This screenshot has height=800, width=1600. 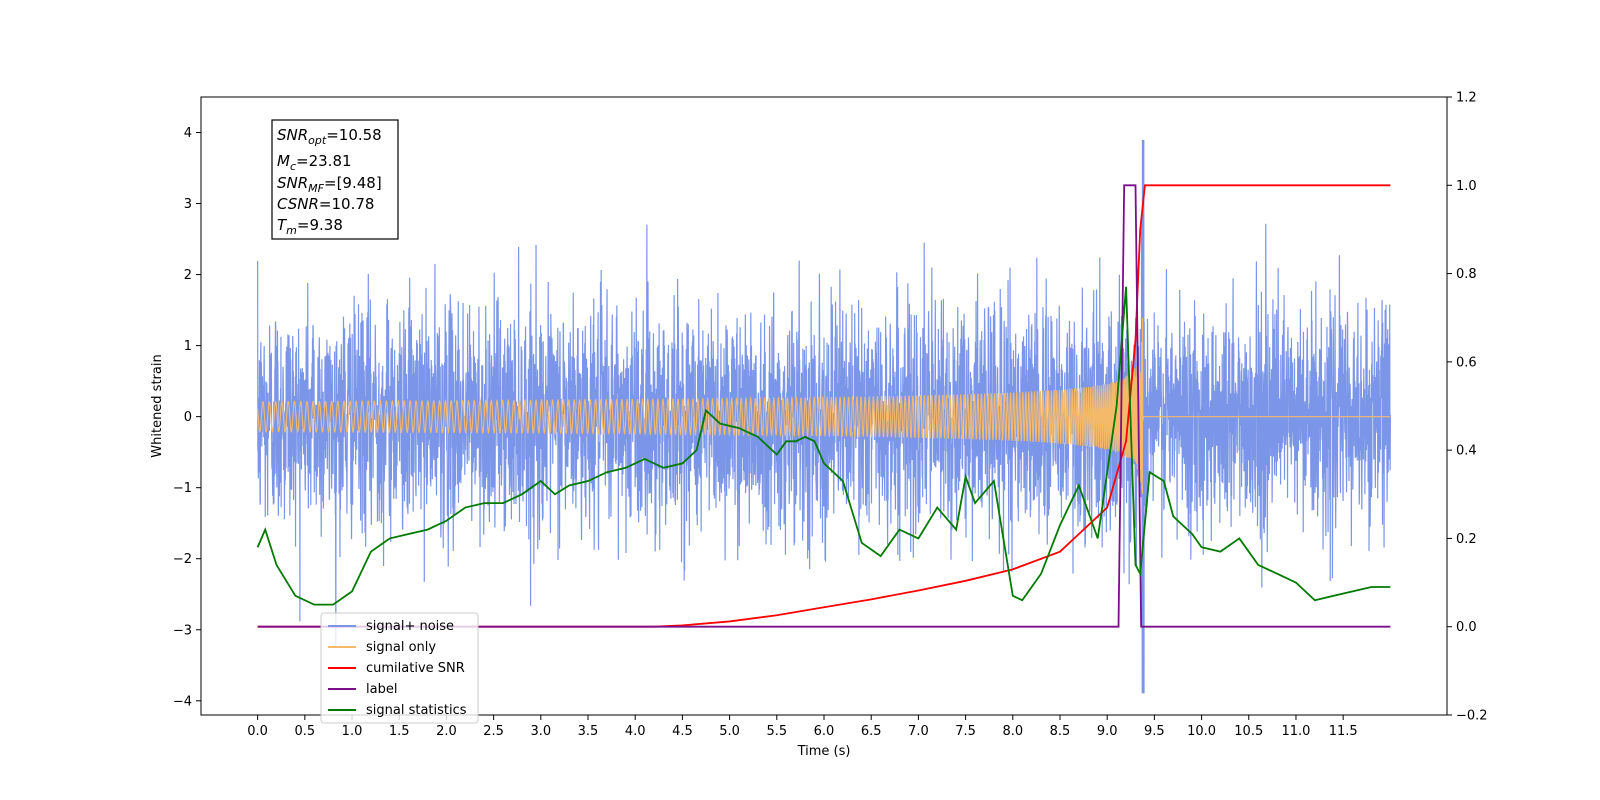 What do you see at coordinates (1248, 731) in the screenshot?
I see `x-tick-label: 10.5` at bounding box center [1248, 731].